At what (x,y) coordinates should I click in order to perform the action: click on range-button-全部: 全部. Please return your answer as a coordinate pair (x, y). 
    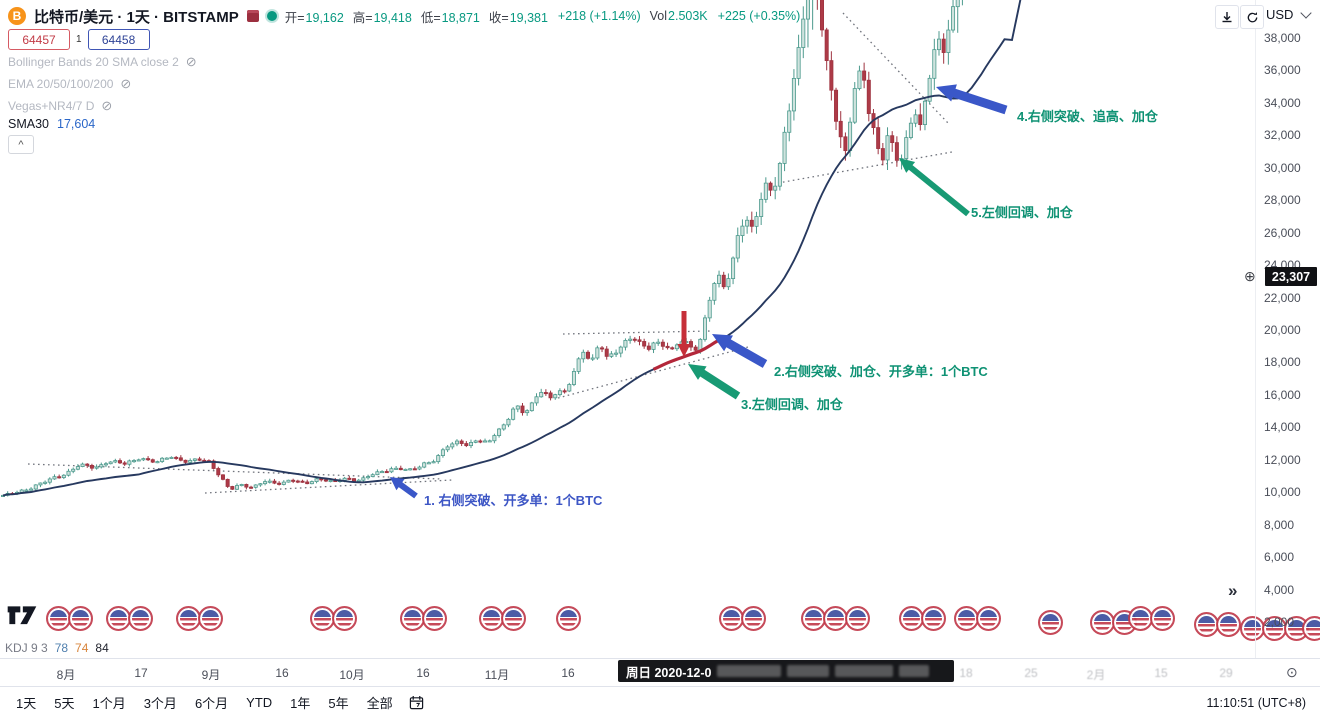
    Looking at the image, I should click on (379, 703).